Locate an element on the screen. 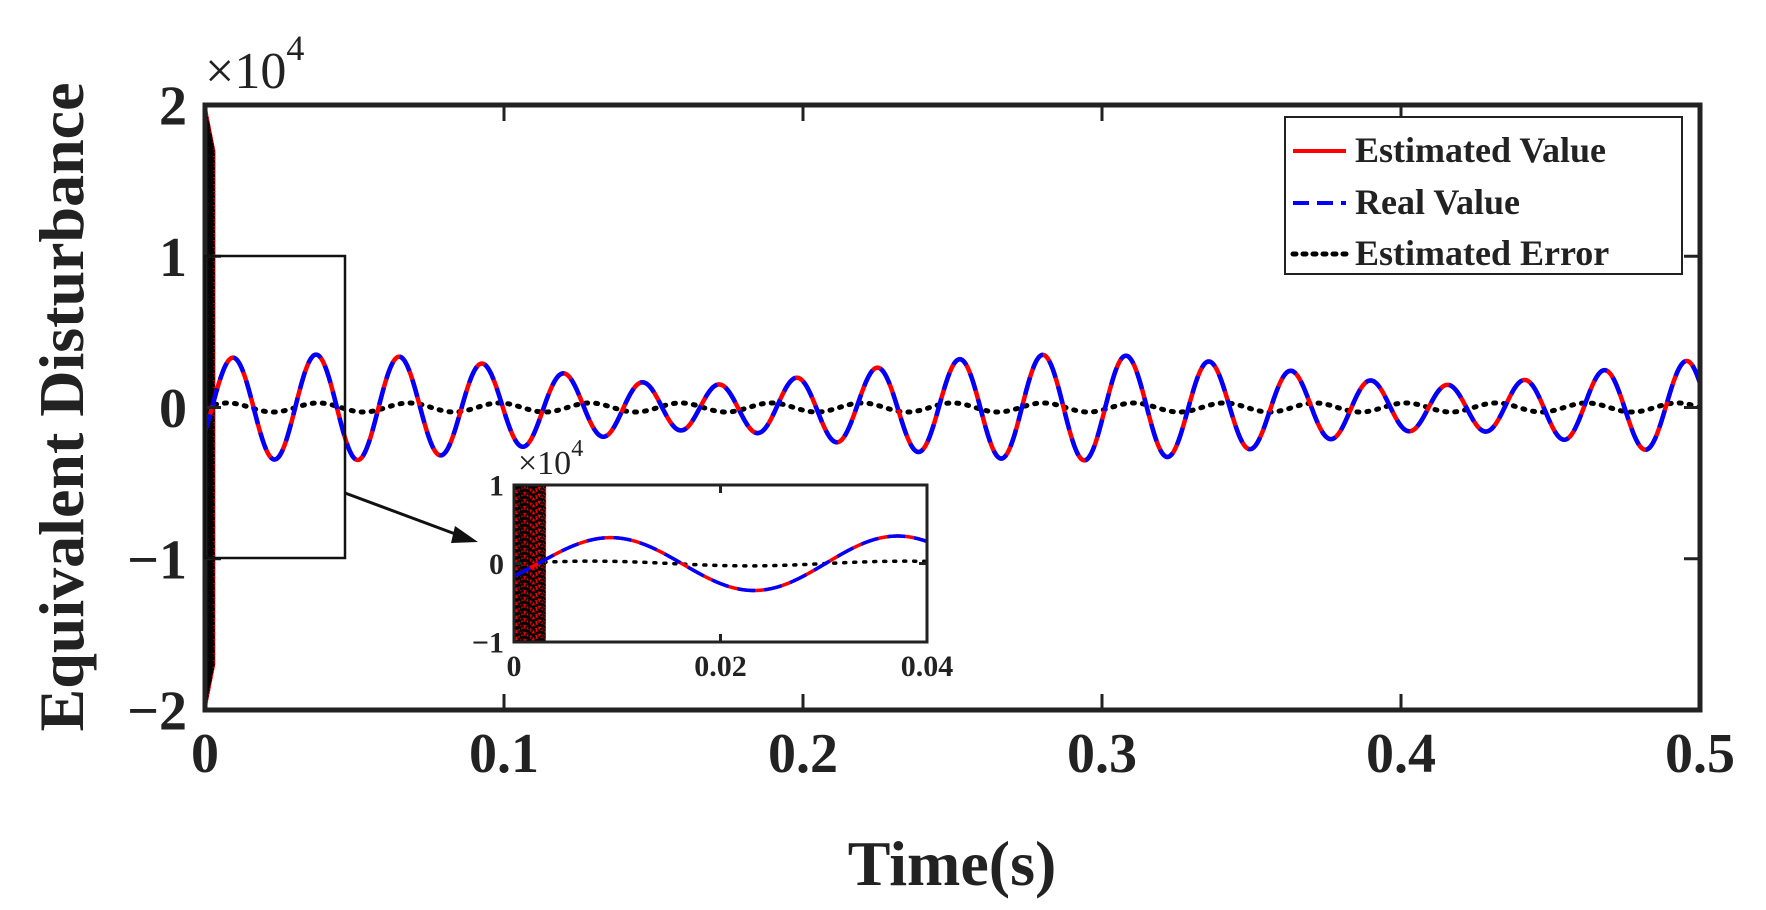 This screenshot has width=1766, height=910. x-tick-label-inset: 0.02 is located at coordinates (720, 666).